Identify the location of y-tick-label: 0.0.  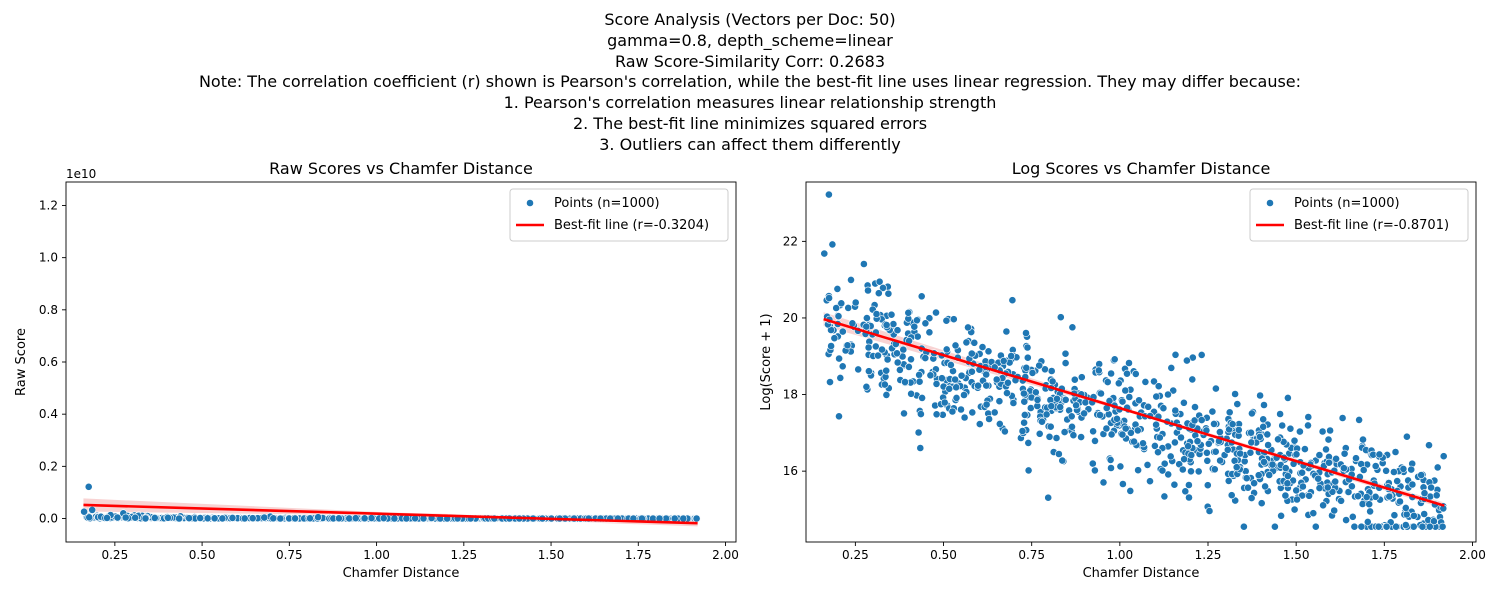
(48, 519).